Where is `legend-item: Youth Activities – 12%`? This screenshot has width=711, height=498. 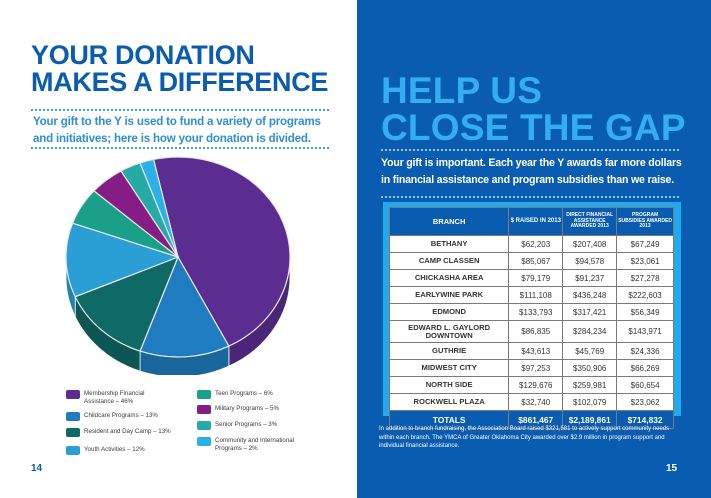 legend-item: Youth Activities – 12% is located at coordinates (130, 450).